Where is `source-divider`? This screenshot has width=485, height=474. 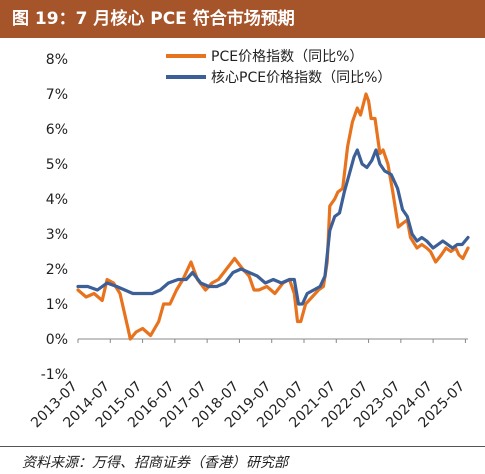 source-divider is located at coordinates (242, 446).